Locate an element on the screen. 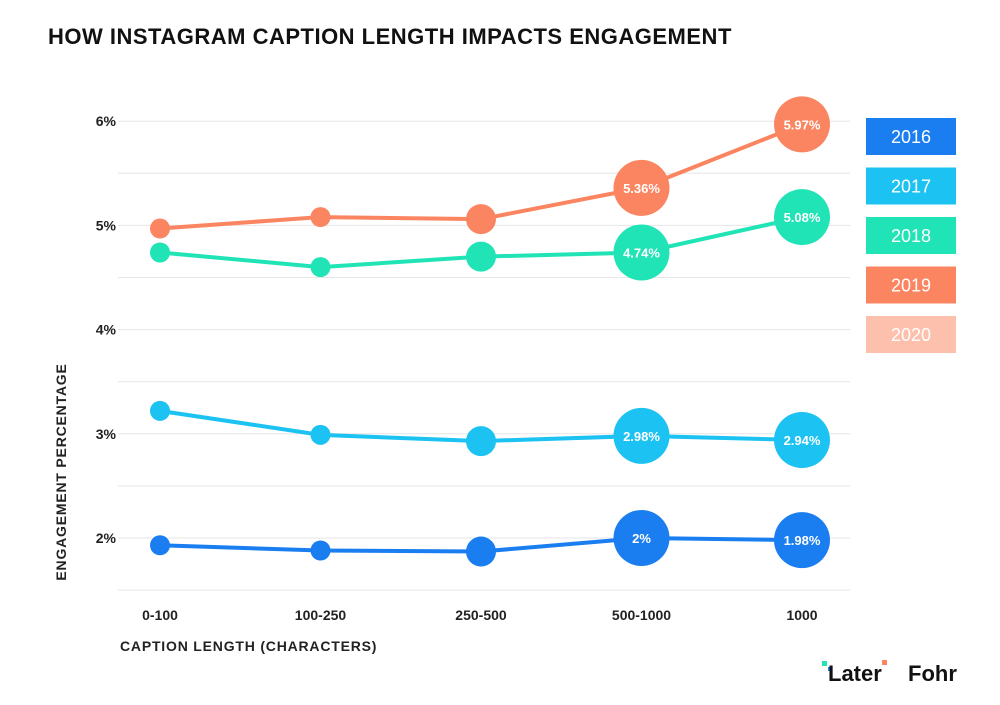 This screenshot has width=1000, height=705. y-axis-label: ENGAGEMENT PERCENTAGE is located at coordinates (61, 471).